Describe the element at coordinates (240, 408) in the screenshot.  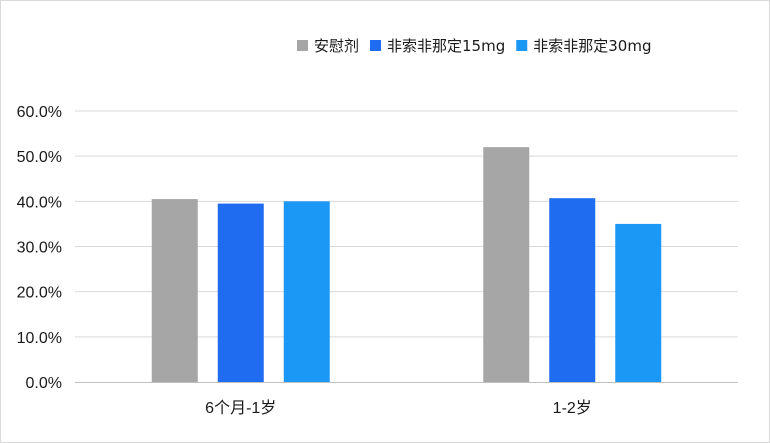
I see `x-category-label: 6个月-1岁` at that location.